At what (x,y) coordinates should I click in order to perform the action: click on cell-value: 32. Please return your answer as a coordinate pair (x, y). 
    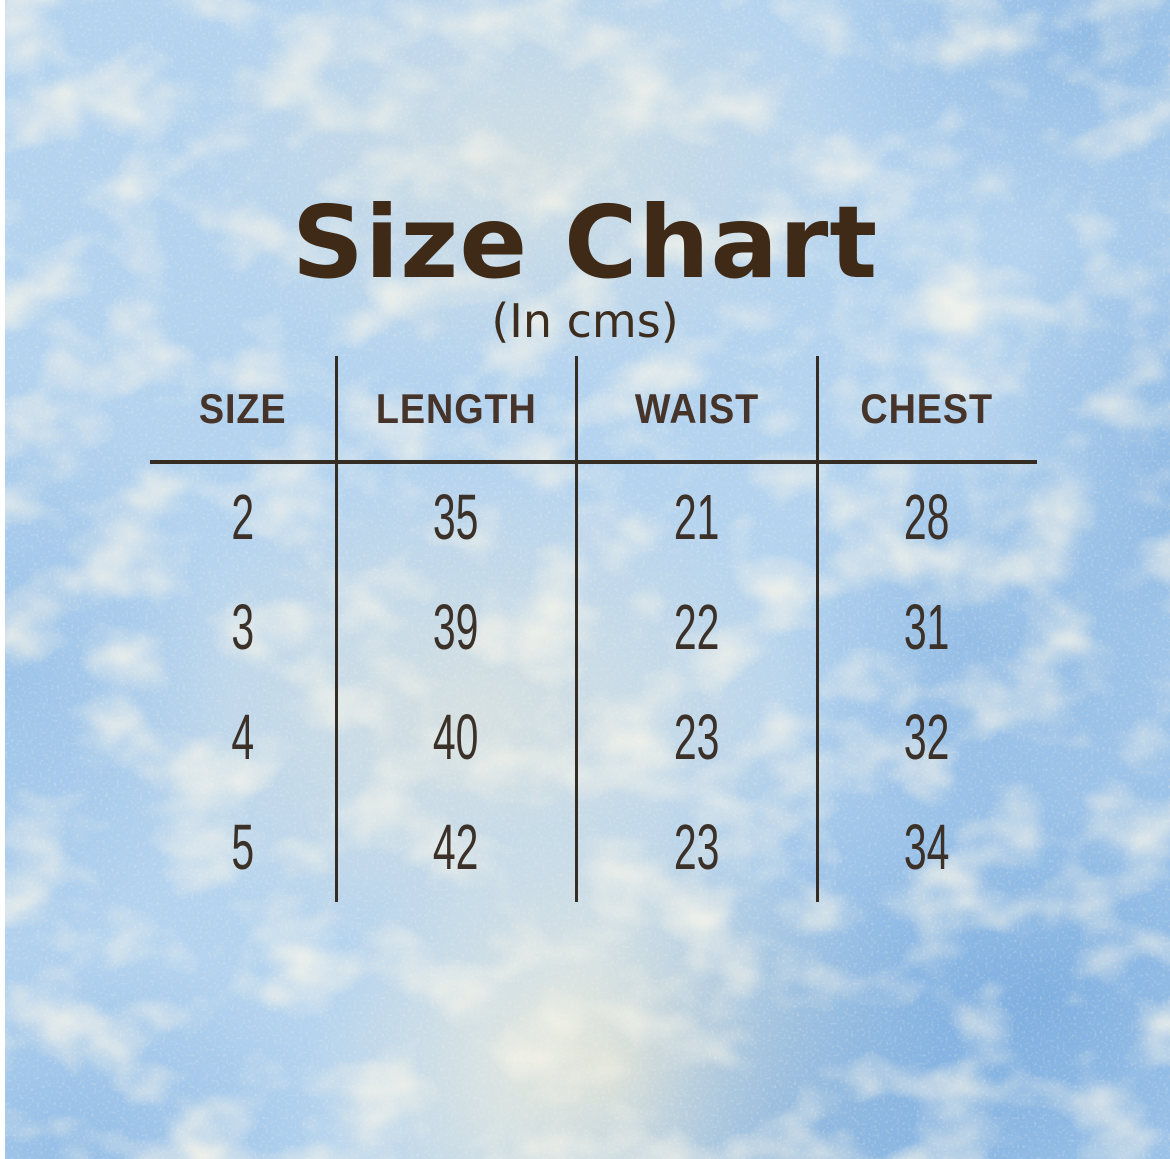
    Looking at the image, I should click on (927, 737).